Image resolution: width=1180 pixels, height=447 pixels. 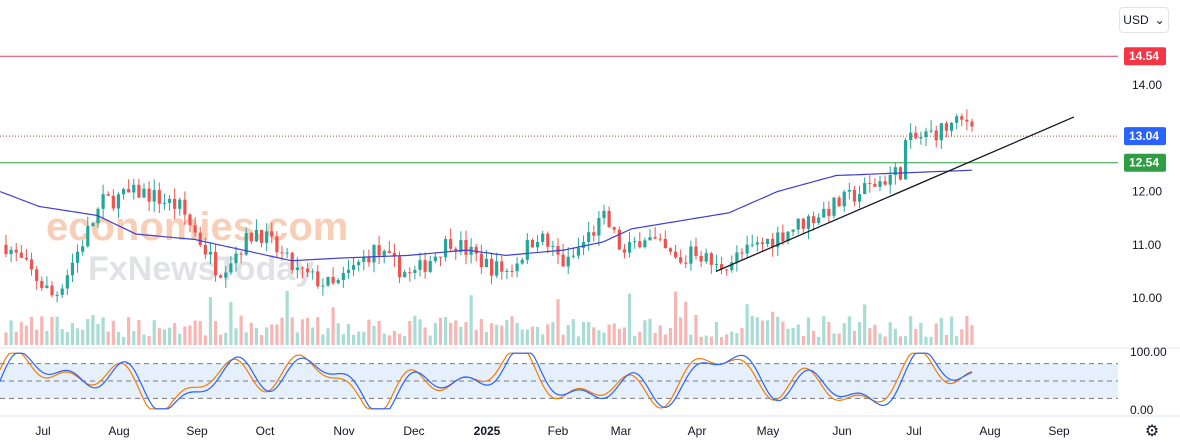 I want to click on level-tag-12.54: 12.54, so click(x=1145, y=162).